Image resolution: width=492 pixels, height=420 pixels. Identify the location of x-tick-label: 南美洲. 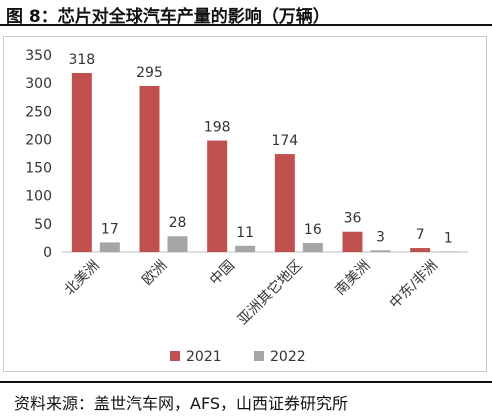
(352, 278).